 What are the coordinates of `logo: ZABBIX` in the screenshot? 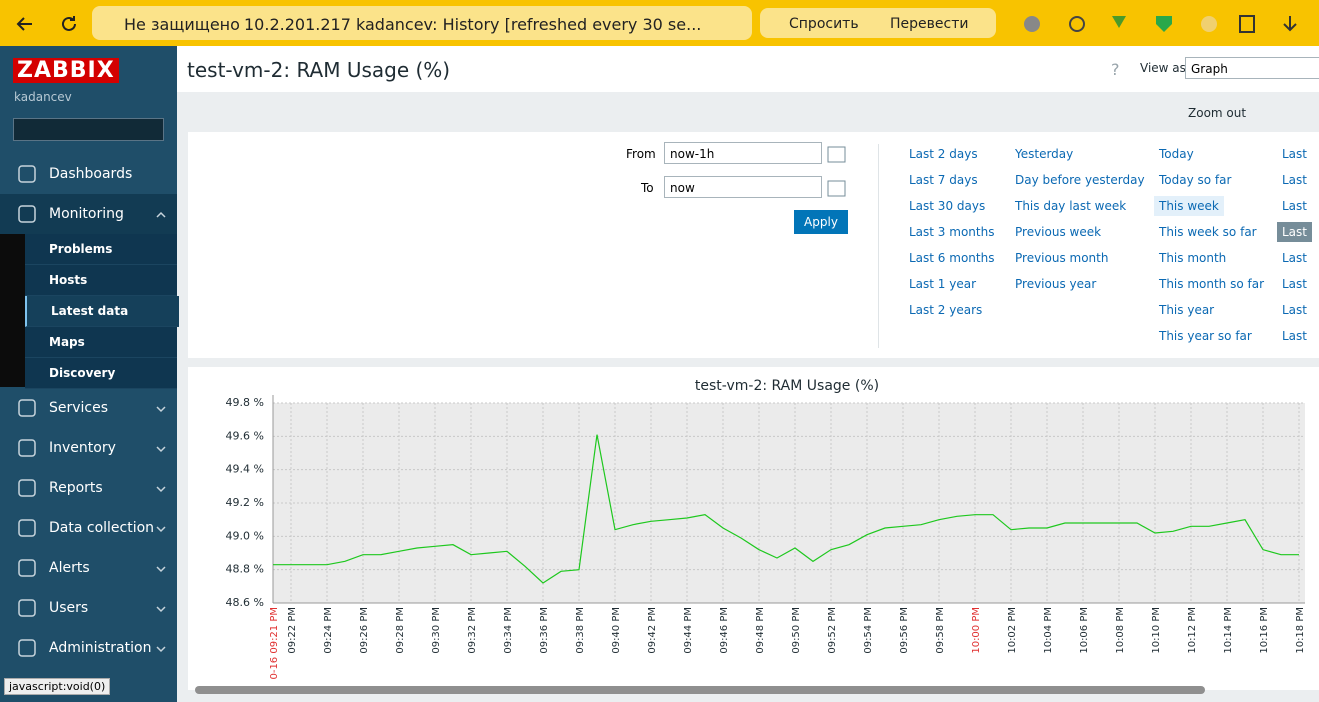 It's located at (66, 70).